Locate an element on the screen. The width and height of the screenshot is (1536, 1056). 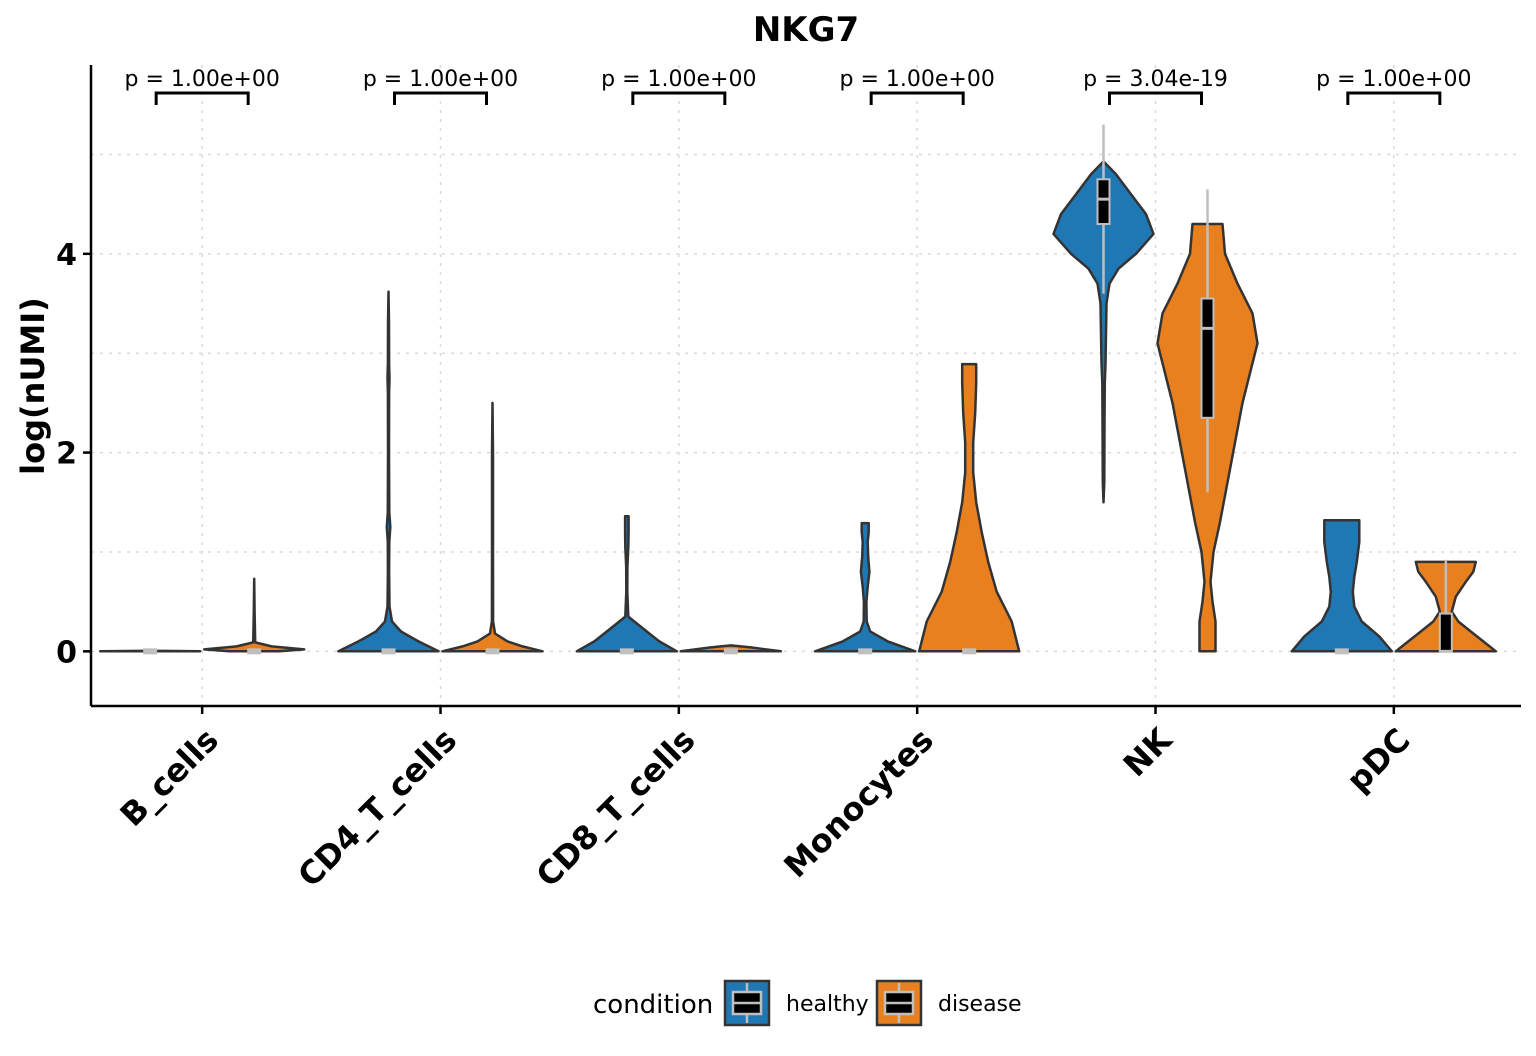
p-value-label: p = 3.04e-19 is located at coordinates (1155, 79).